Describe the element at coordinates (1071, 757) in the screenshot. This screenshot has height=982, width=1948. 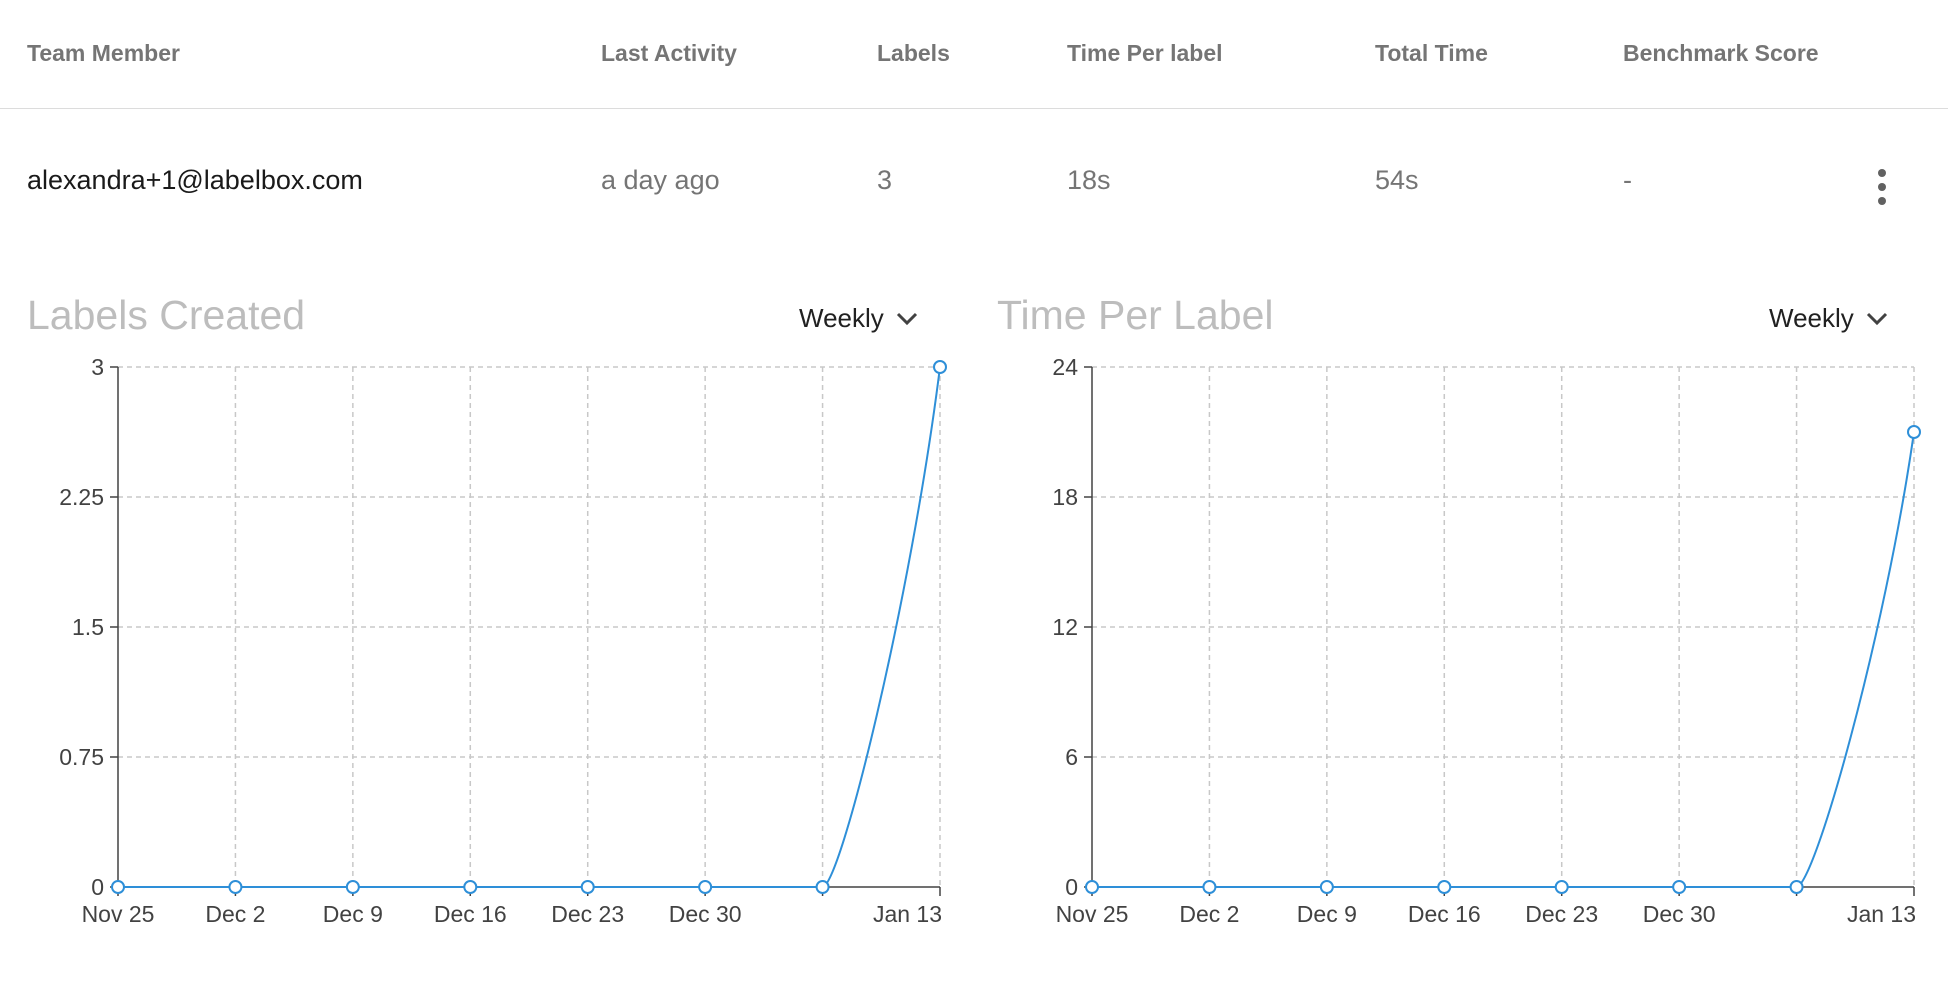
I see `y-tick-label: 6` at that location.